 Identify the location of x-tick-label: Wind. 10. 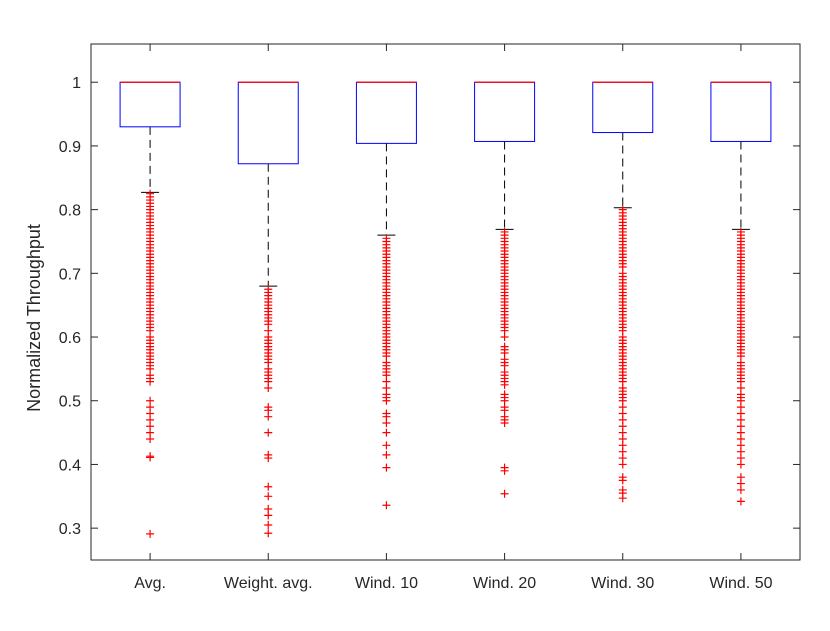
(386, 583).